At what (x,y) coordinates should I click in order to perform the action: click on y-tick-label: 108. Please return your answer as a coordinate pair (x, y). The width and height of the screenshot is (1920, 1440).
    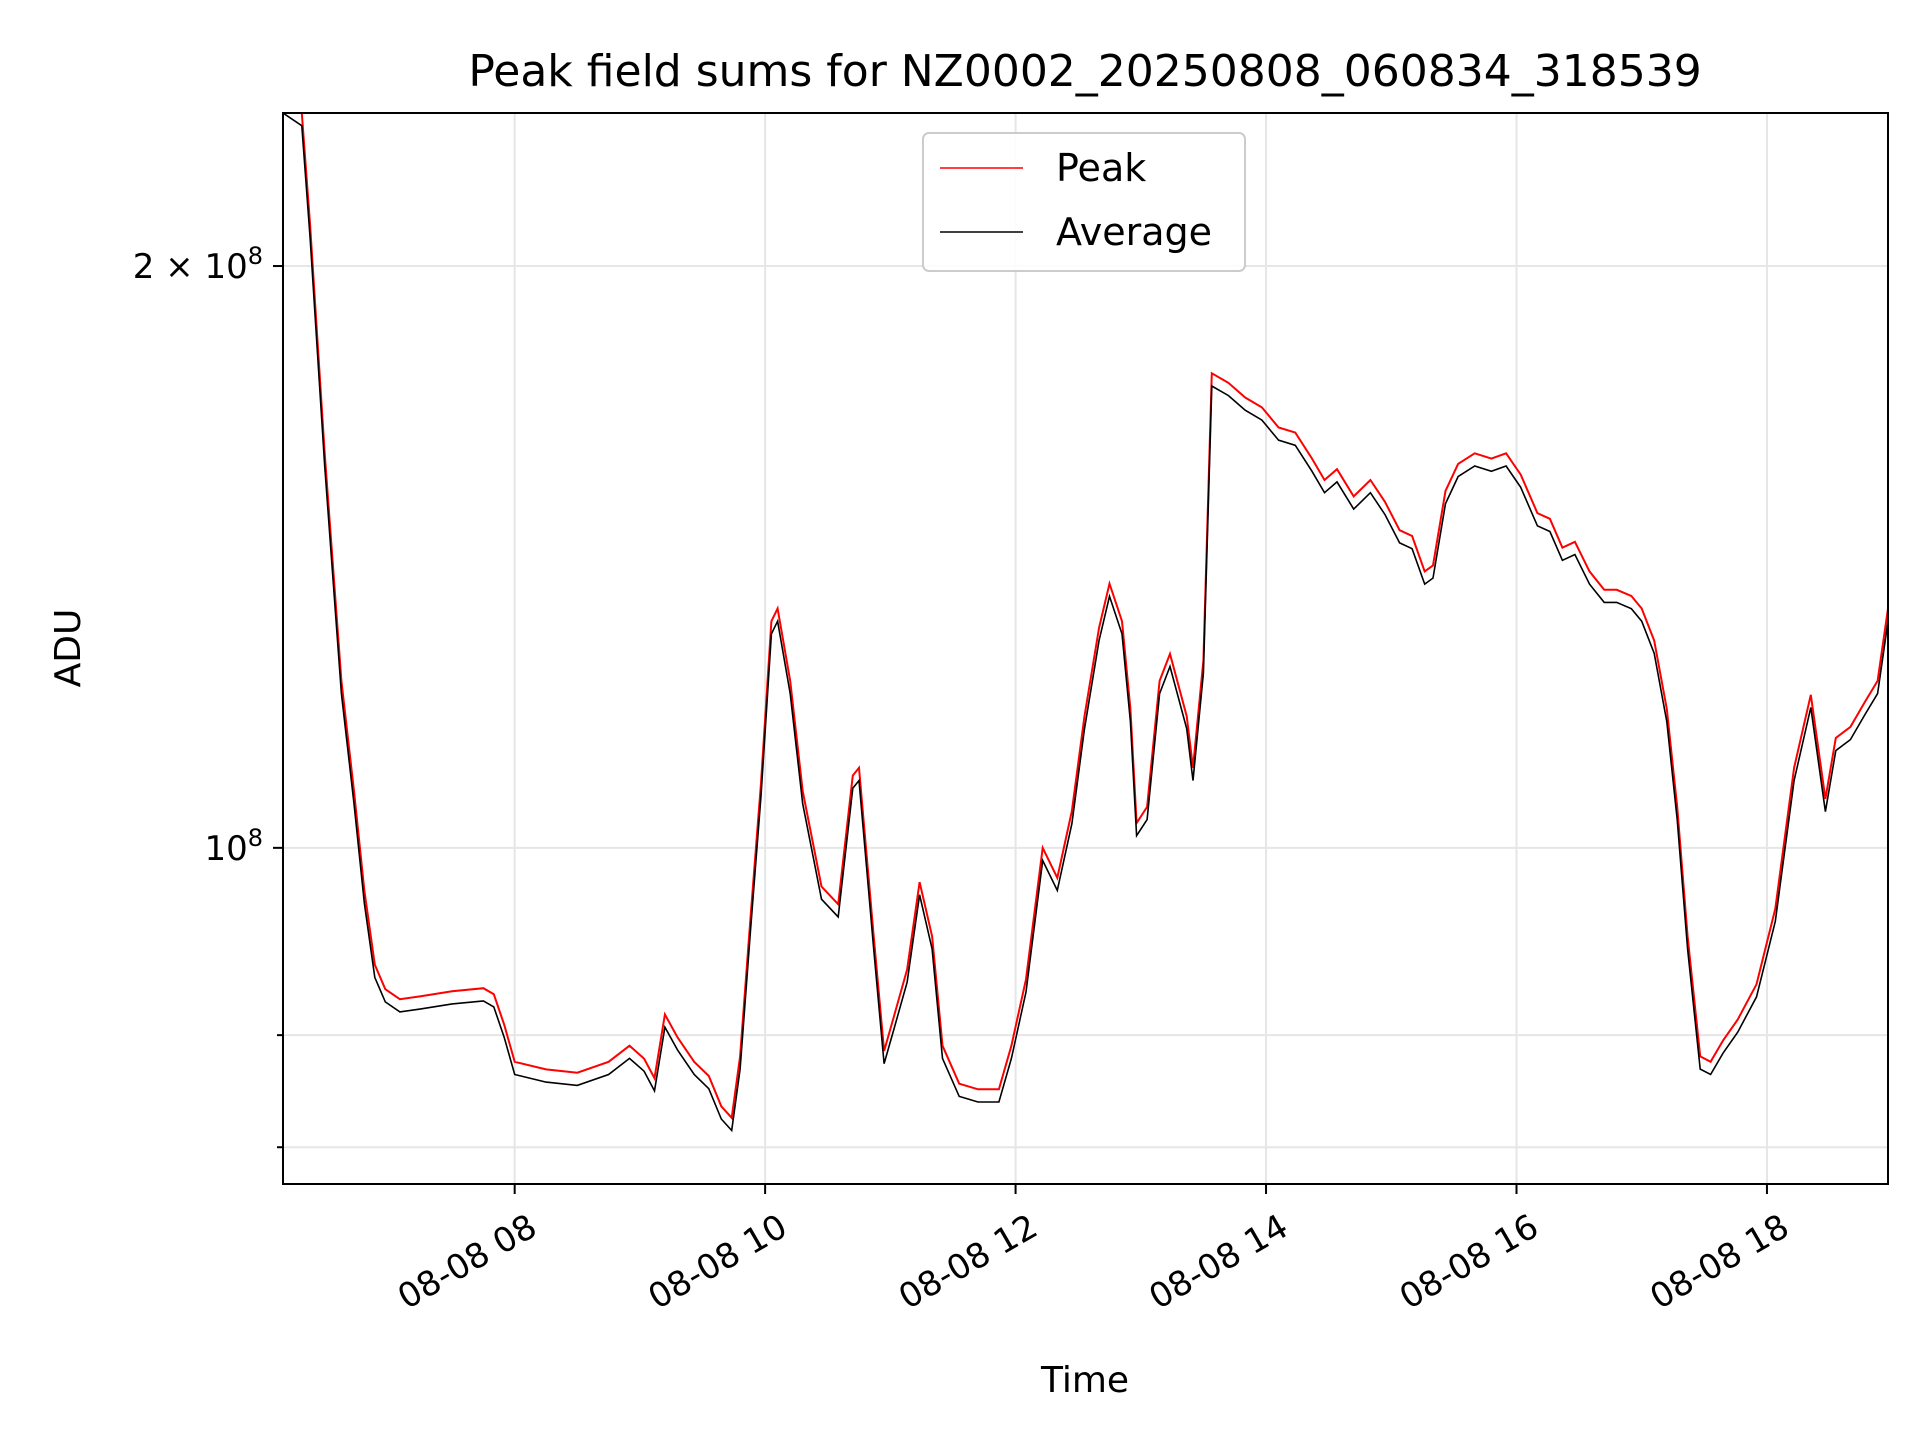
    Looking at the image, I should click on (233, 846).